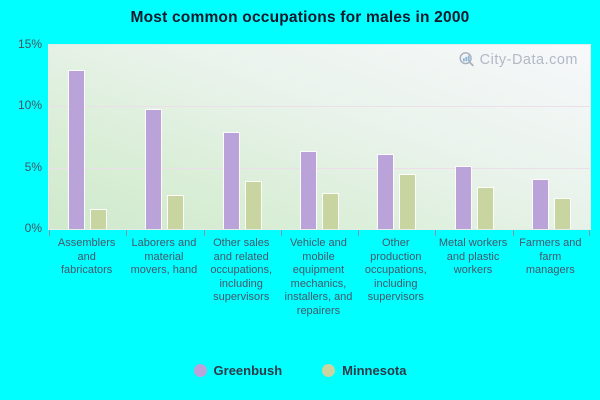 This screenshot has width=600, height=400. I want to click on category-label: Farmers and farm managers, so click(550, 256).